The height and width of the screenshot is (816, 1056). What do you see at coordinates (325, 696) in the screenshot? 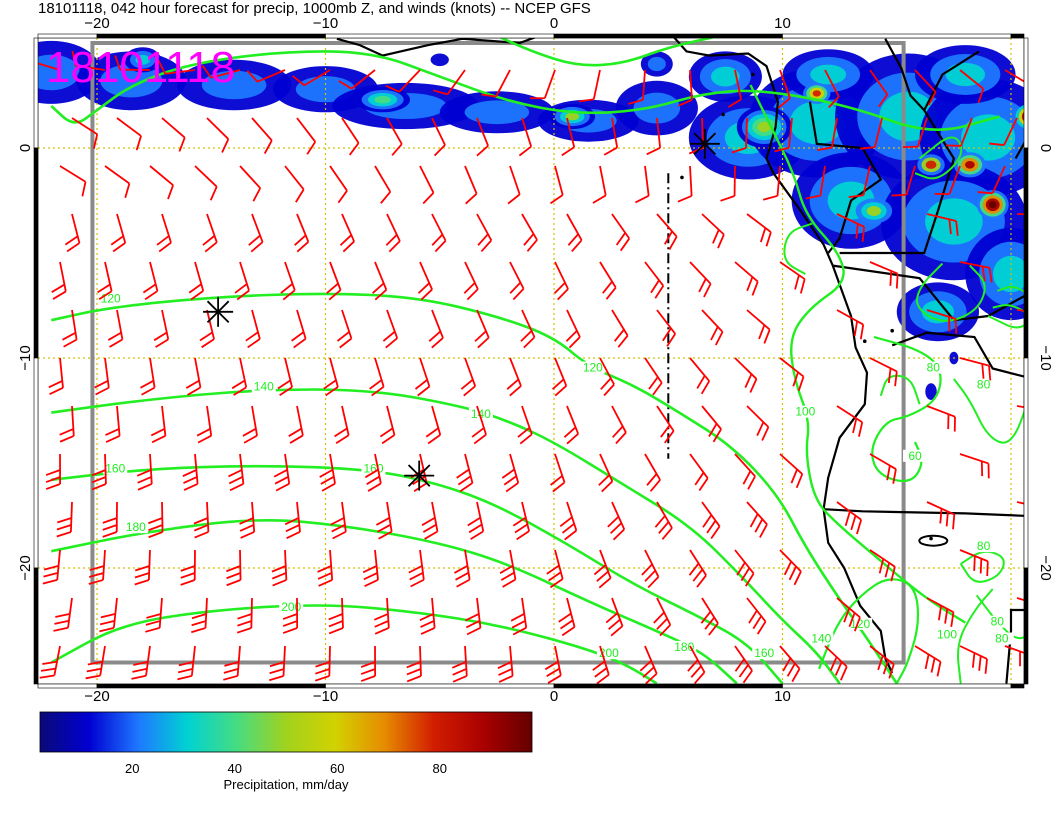
I see `lon-tick-label-bottom: −10` at bounding box center [325, 696].